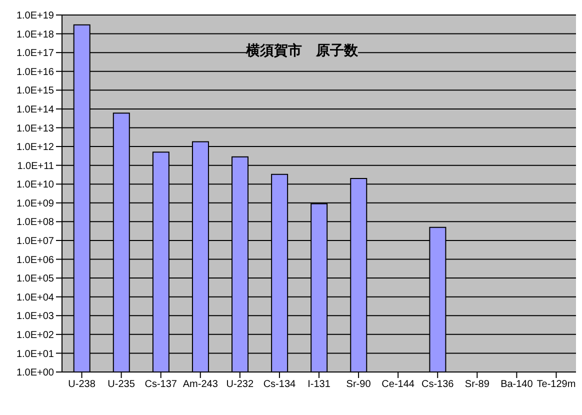 The image size is (582, 415). What do you see at coordinates (319, 384) in the screenshot?
I see `x-tick-label: I-131` at bounding box center [319, 384].